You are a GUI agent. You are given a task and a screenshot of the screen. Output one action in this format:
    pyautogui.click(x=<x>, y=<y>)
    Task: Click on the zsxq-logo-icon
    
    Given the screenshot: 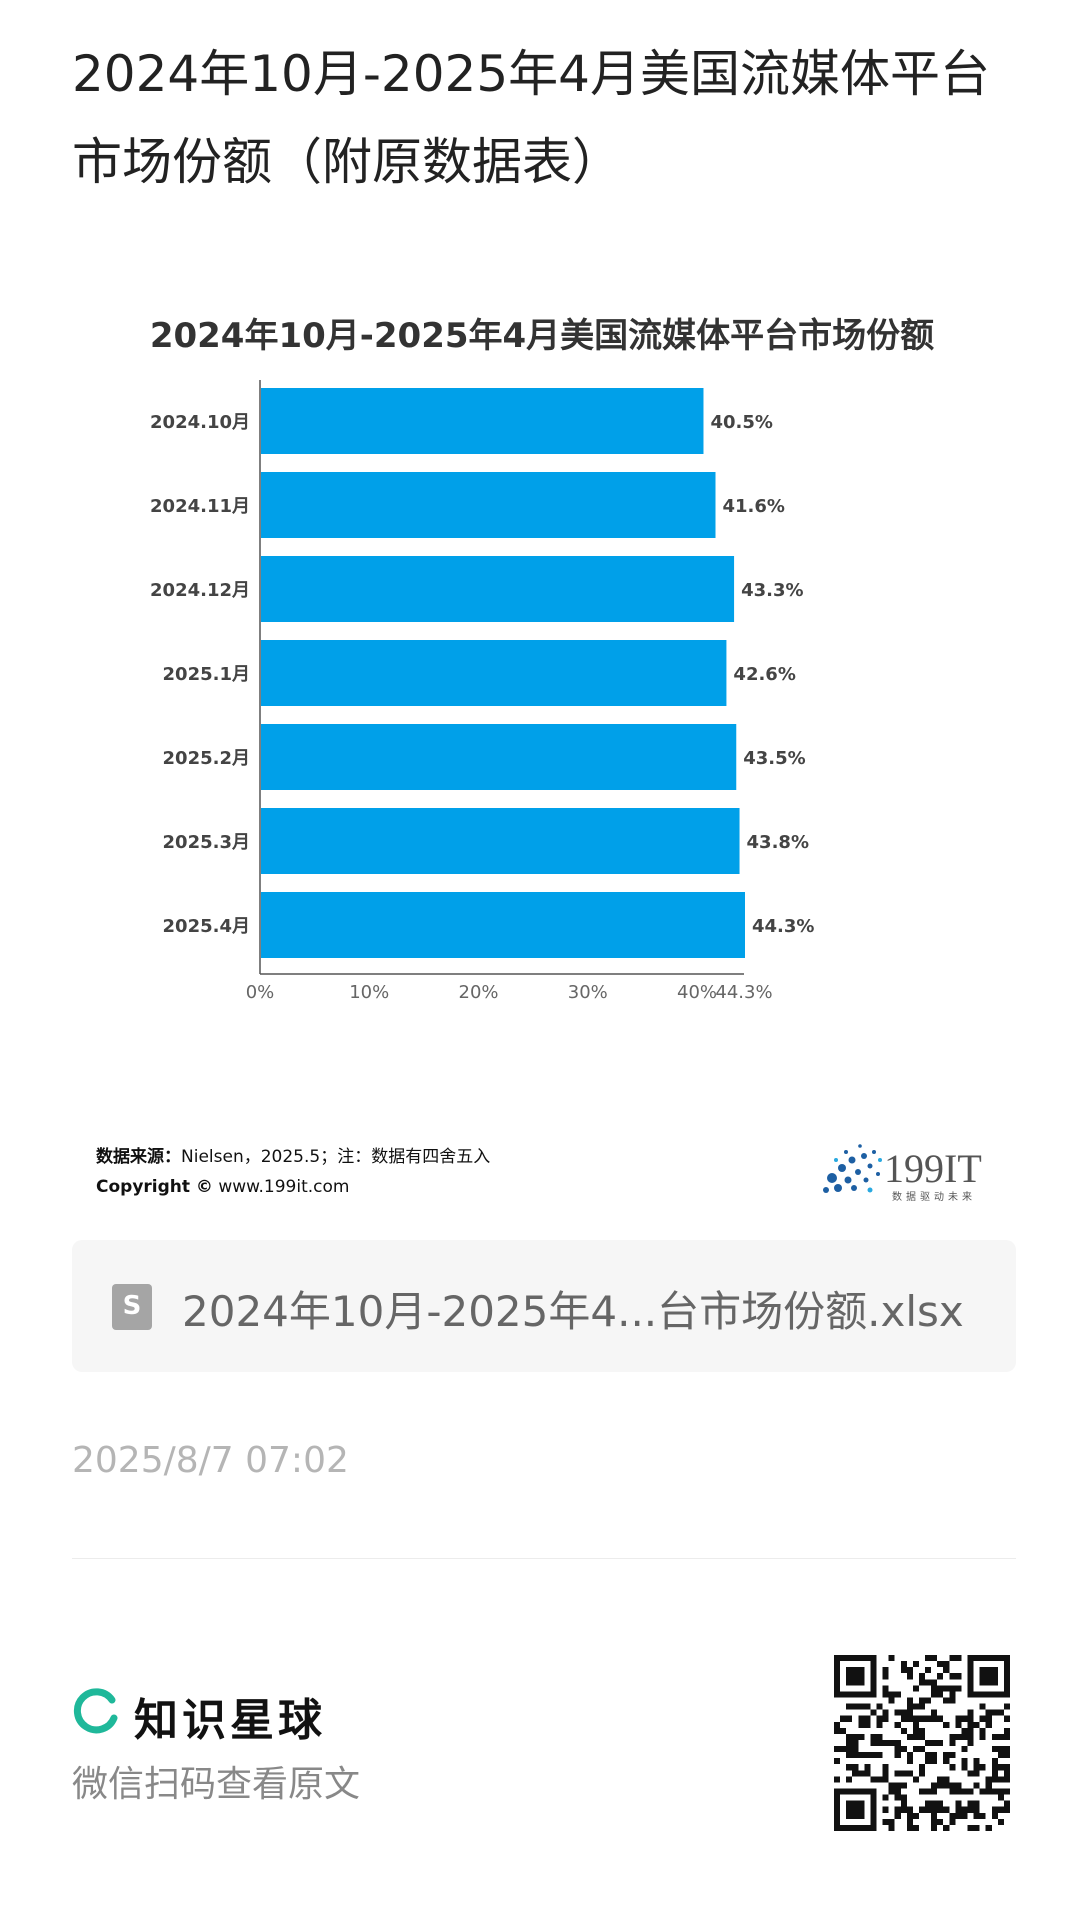 What is the action you would take?
    pyautogui.click(x=95, y=1711)
    